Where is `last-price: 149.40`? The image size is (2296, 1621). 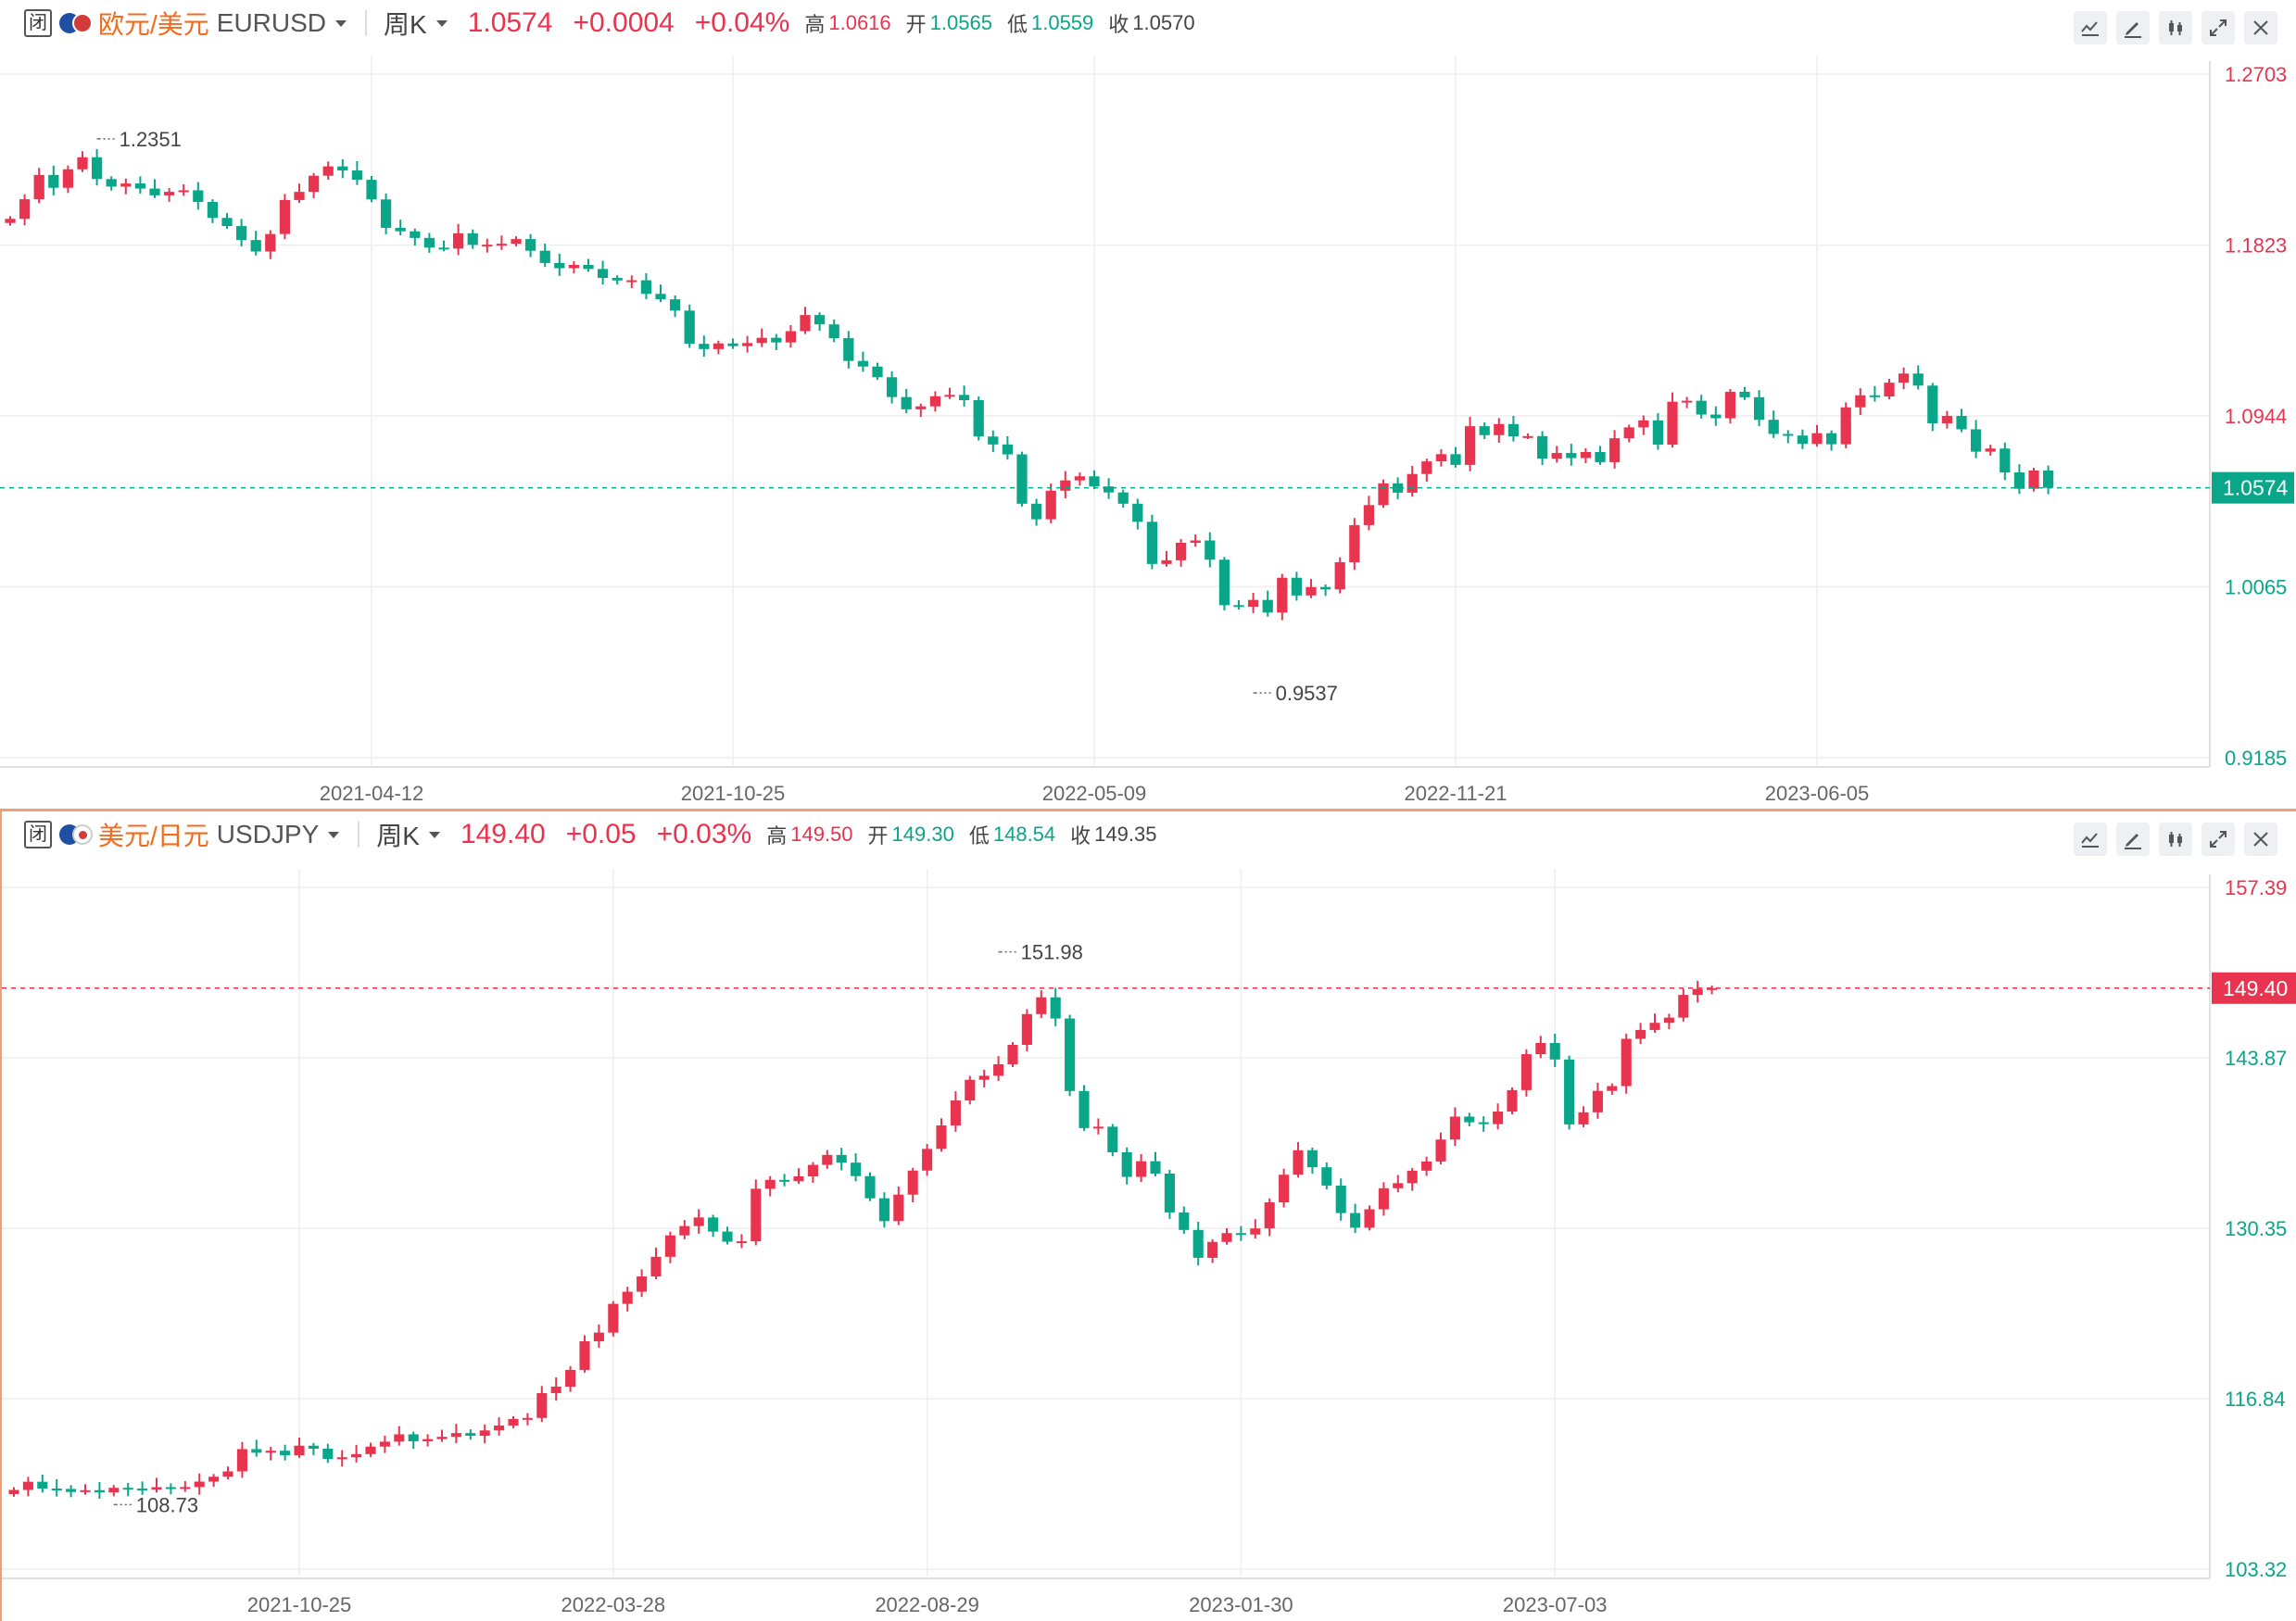 last-price: 149.40 is located at coordinates (503, 834).